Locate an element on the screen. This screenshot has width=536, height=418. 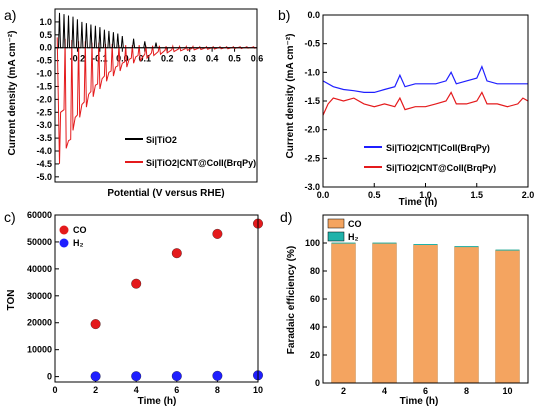
legend-label-d-co: CO is located at coordinates (355, 224).